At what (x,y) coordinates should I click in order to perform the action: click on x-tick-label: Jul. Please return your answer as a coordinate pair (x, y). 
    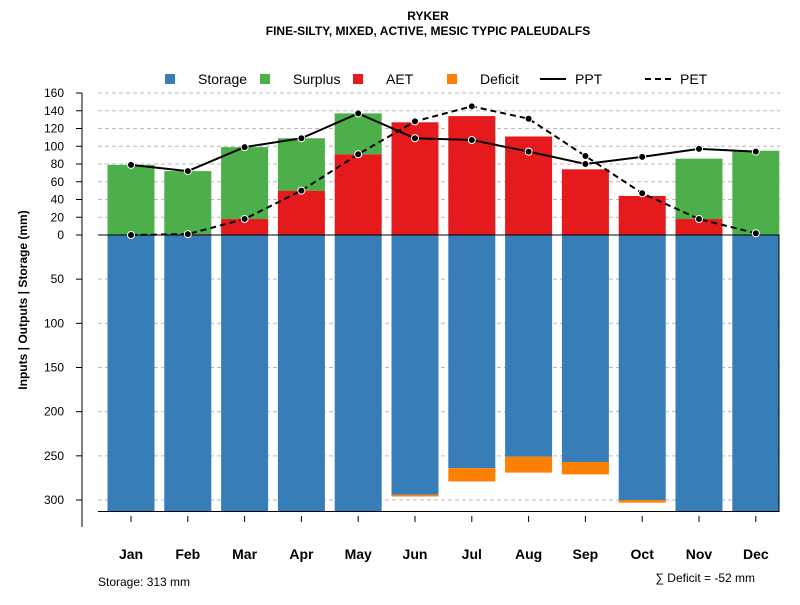
    Looking at the image, I should click on (472, 554).